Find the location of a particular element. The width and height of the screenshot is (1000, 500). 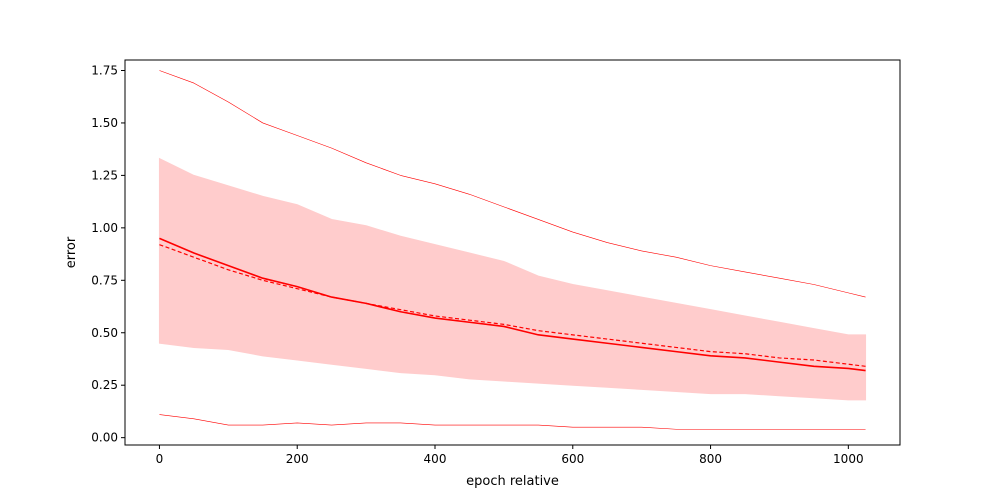

x-tick-label: 200 is located at coordinates (297, 459).